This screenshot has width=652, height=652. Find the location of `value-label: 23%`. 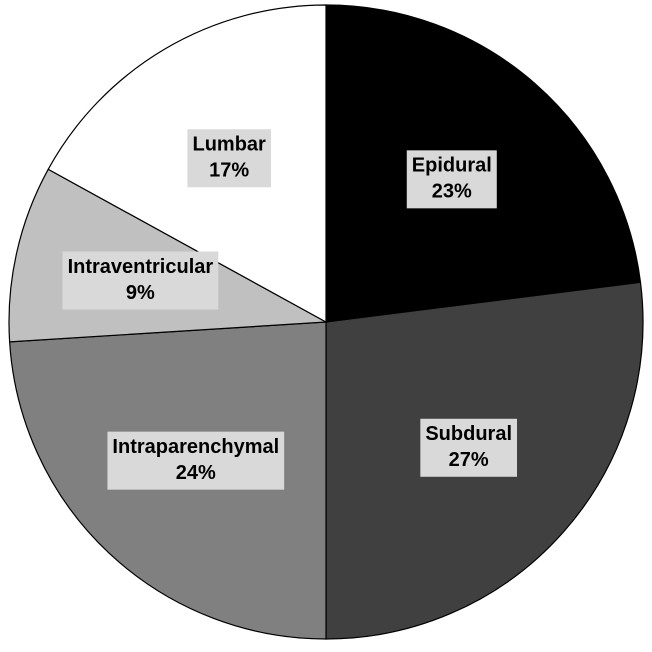

value-label: 23% is located at coordinates (452, 192).